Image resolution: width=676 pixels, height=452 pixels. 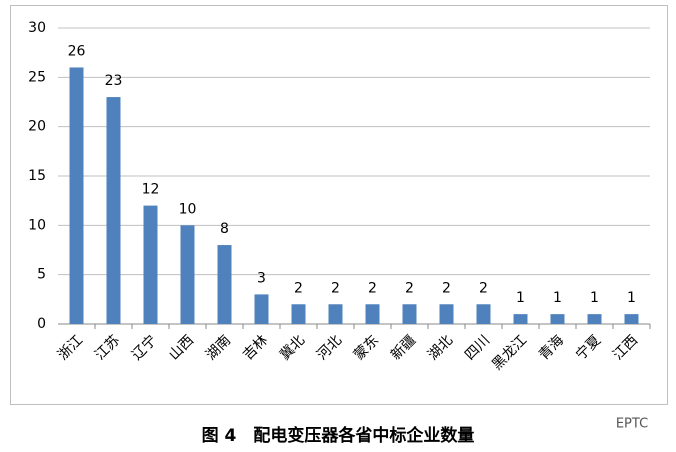 I want to click on value-label: 23, so click(x=114, y=81).